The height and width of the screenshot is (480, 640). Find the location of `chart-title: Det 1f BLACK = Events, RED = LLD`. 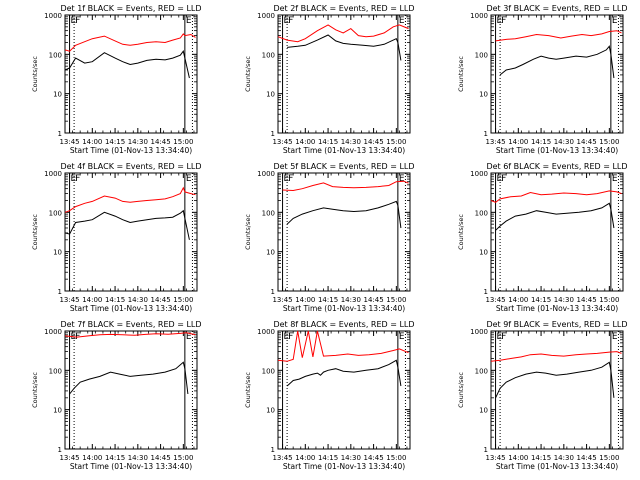

chart-title: Det 1f BLACK = Events, RED = LLD is located at coordinates (130, 8).